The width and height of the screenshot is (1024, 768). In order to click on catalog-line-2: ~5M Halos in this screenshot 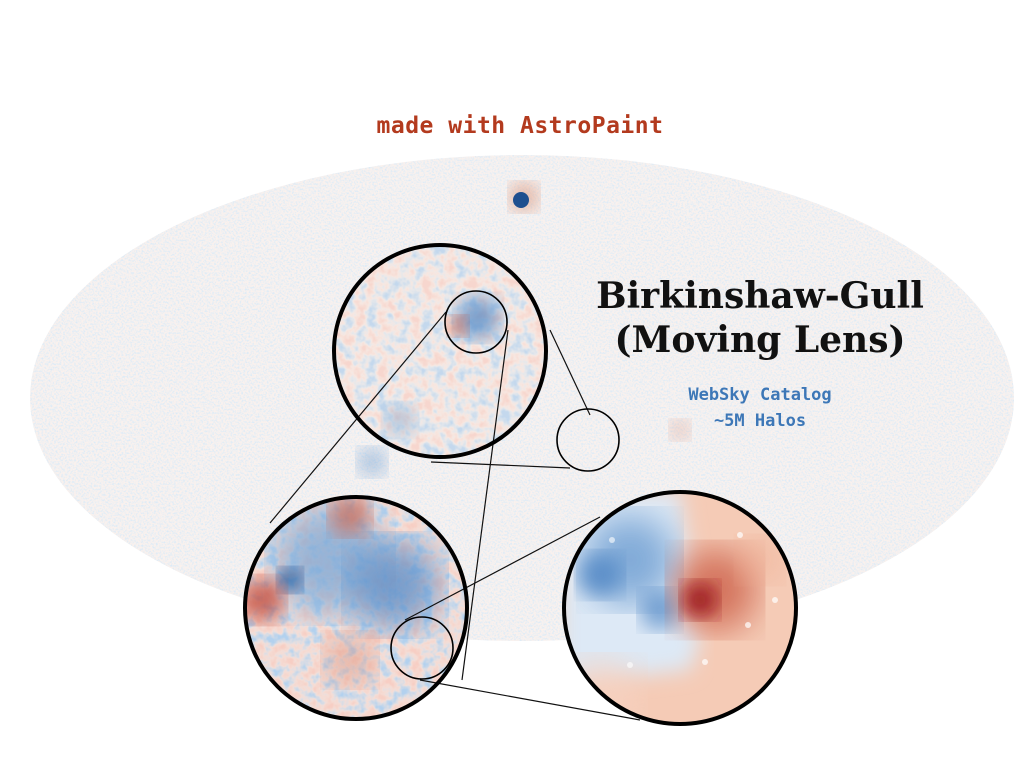, I will do `click(760, 421)`.